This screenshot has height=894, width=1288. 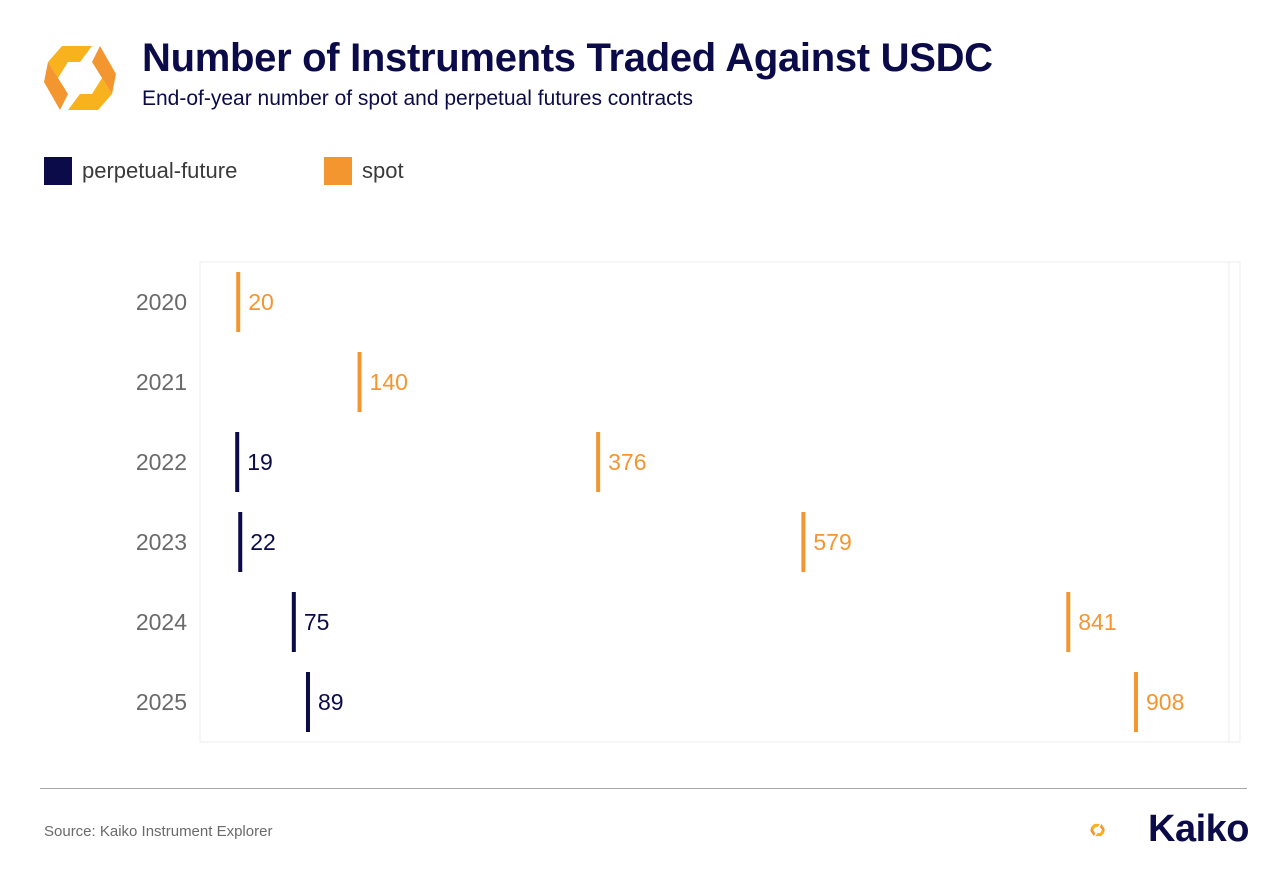 I want to click on mark-spot-2023, so click(x=803, y=542).